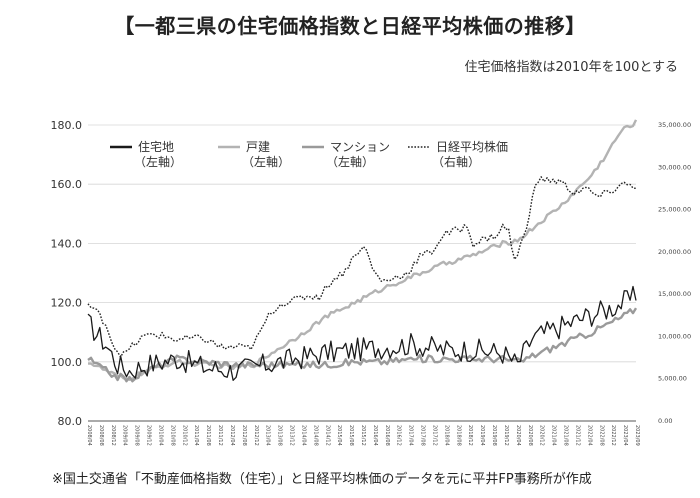 Image resolution: width=700 pixels, height=498 pixels. Describe the element at coordinates (674, 252) in the screenshot. I see `y-right-tick-label: 20,000.00` at that location.